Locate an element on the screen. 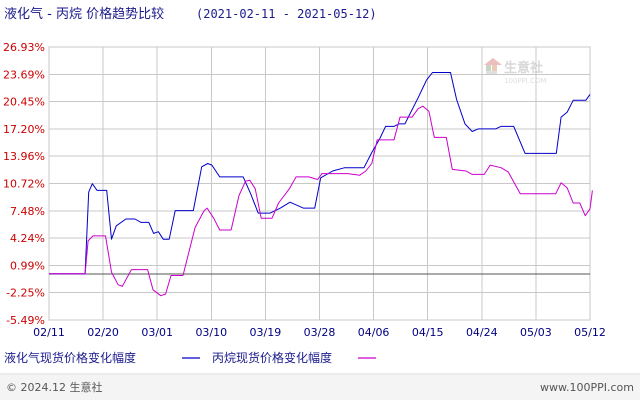  y-tick-label: 23.69% is located at coordinates (24, 74).